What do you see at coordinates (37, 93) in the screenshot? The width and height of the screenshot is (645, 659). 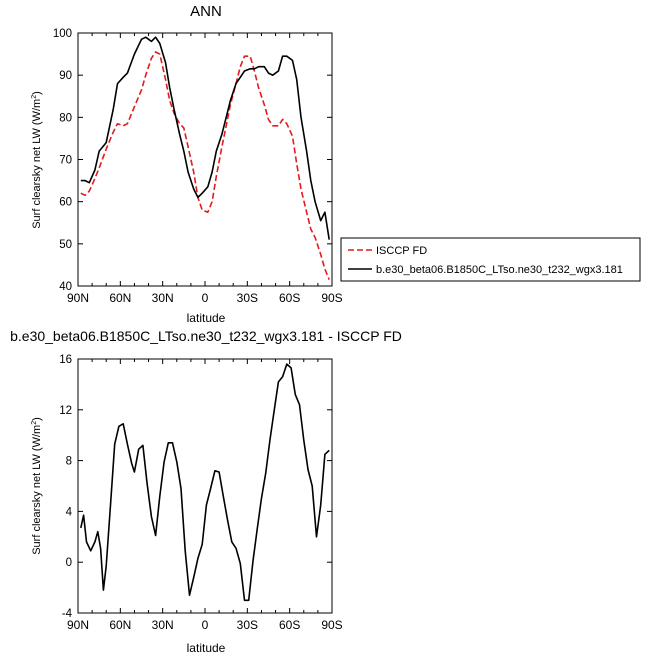 I see `top-y-axis-label-end: )` at bounding box center [37, 93].